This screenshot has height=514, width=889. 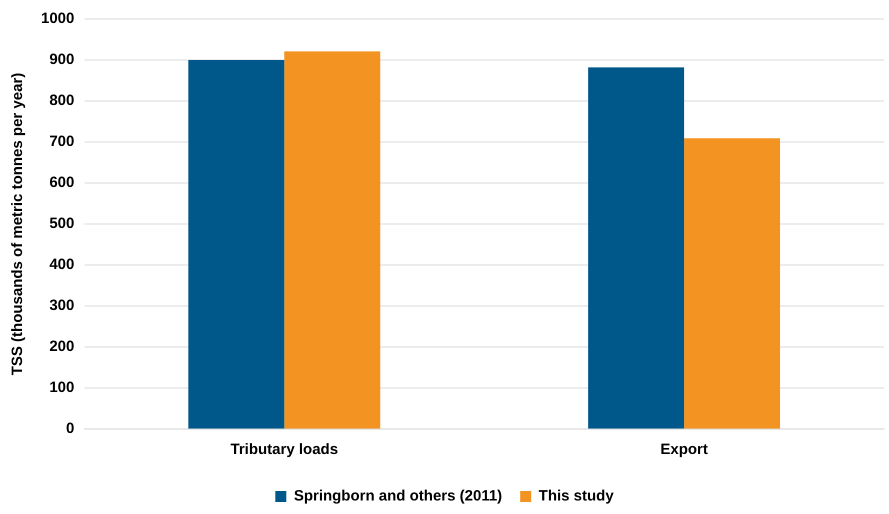 What do you see at coordinates (61, 347) in the screenshot?
I see `y-tick-label: 200` at bounding box center [61, 347].